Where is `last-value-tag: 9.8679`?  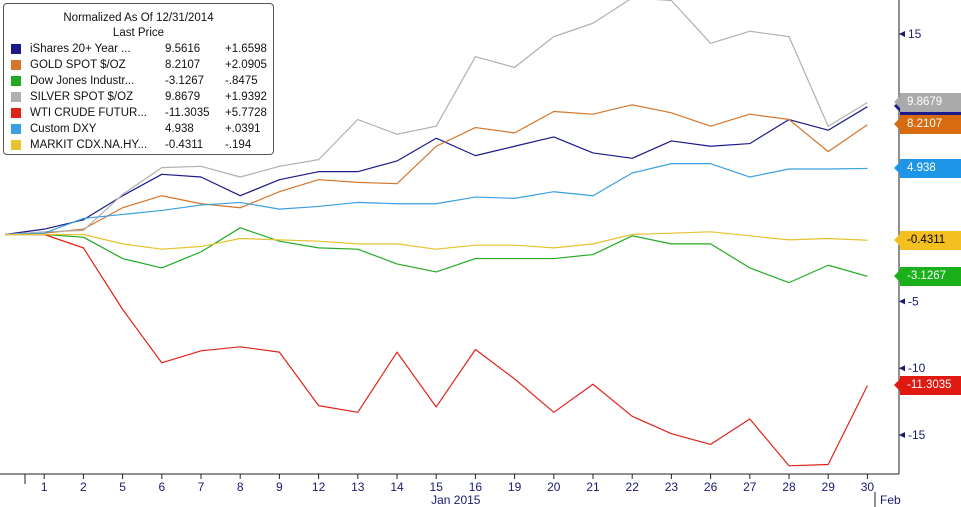
last-value-tag: 9.8679 is located at coordinates (927, 103).